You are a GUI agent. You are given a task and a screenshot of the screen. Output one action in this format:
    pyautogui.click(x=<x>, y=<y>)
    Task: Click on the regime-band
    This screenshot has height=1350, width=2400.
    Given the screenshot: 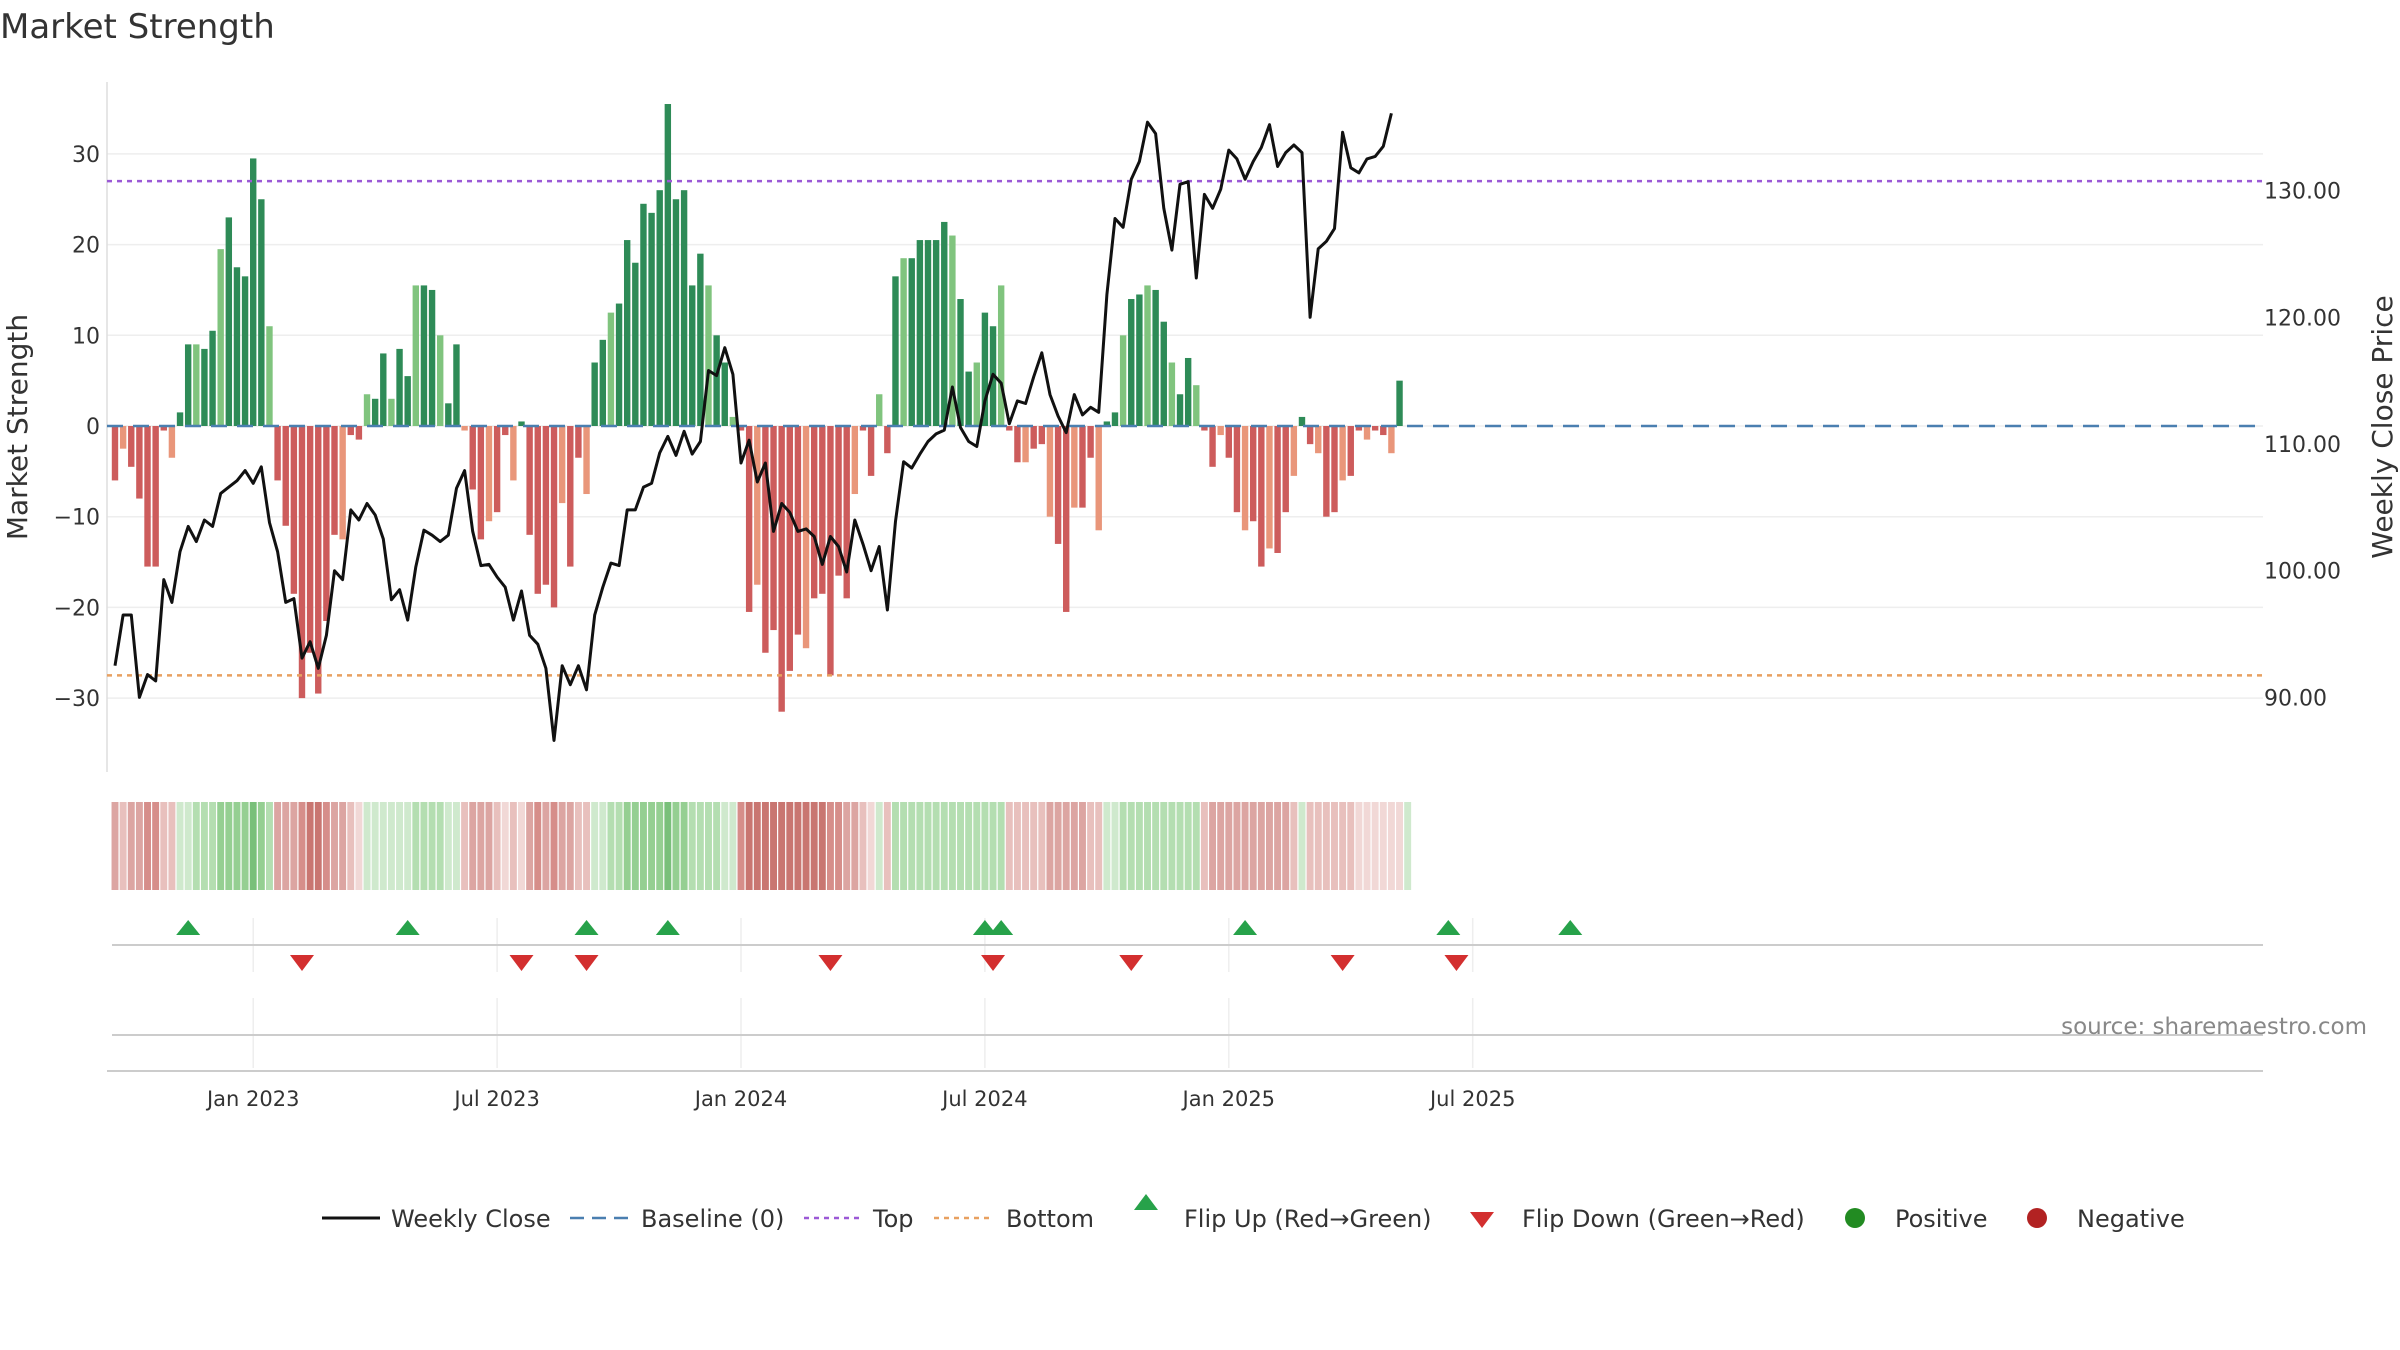 What is the action you would take?
    pyautogui.click(x=761, y=846)
    